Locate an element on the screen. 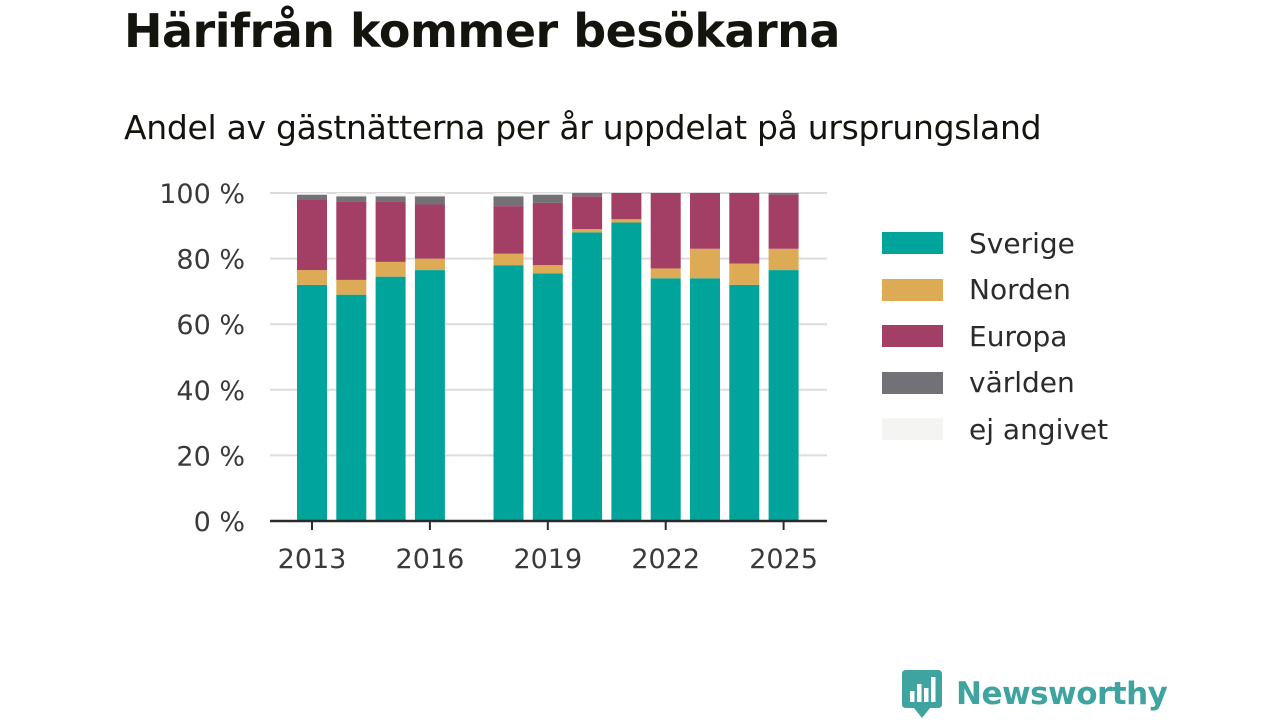  bar-stack-2022 is located at coordinates (665, 357).